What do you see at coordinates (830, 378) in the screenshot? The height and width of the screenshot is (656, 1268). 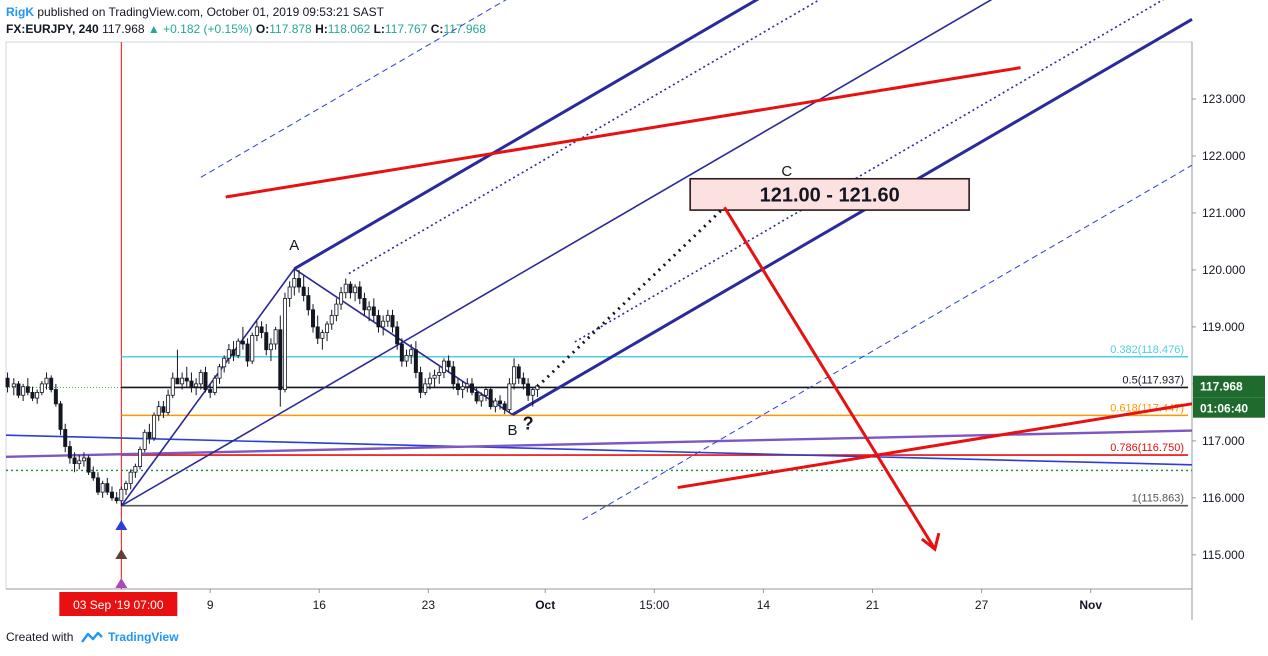 I see `forecast-arrow-line` at bounding box center [830, 378].